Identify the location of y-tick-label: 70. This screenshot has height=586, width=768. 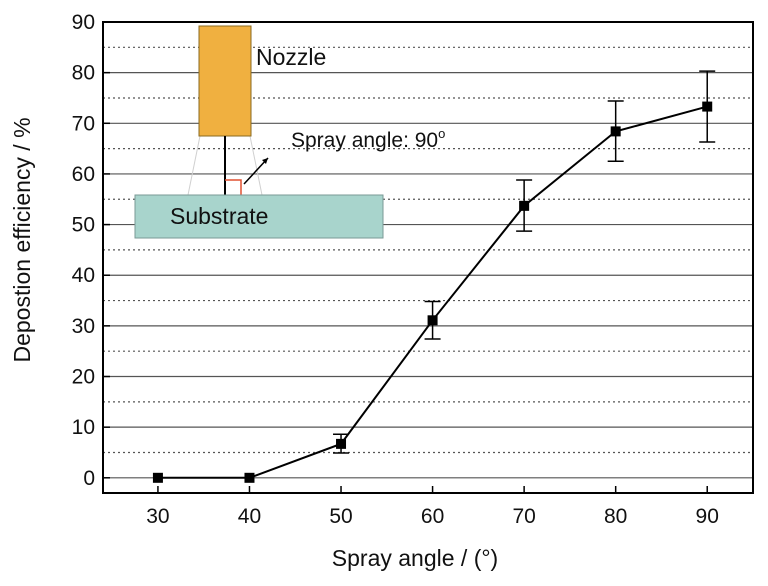
(83, 123).